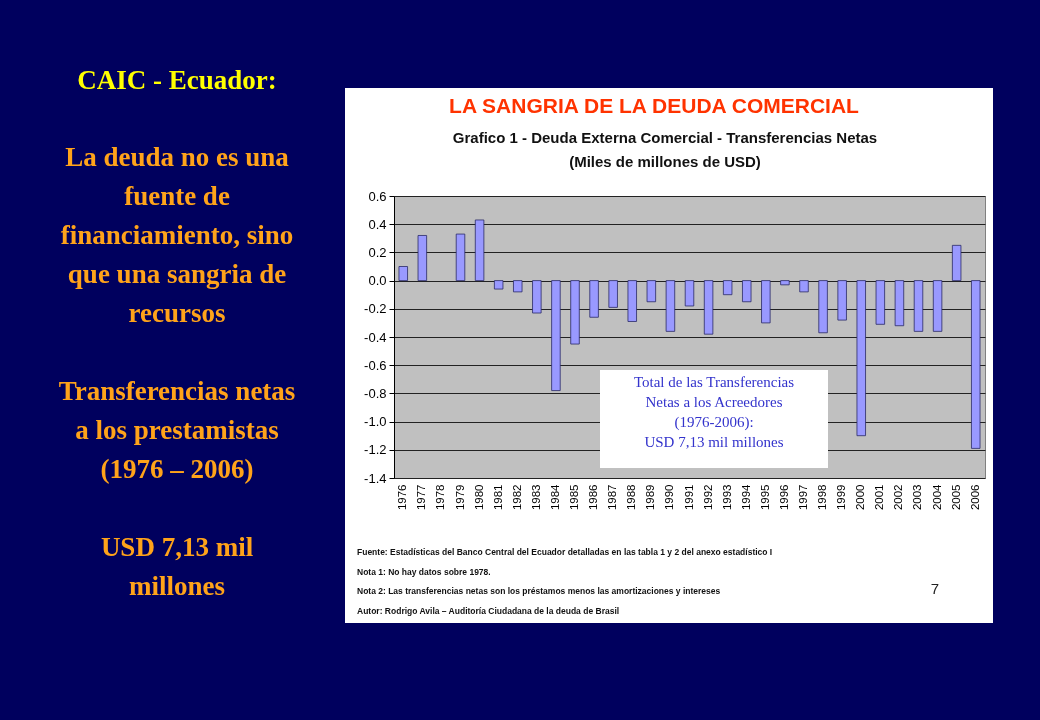  What do you see at coordinates (177, 235) in the screenshot?
I see `text: La deuda no es una fuente de financiamiento, sino que una sangria de recursos` at bounding box center [177, 235].